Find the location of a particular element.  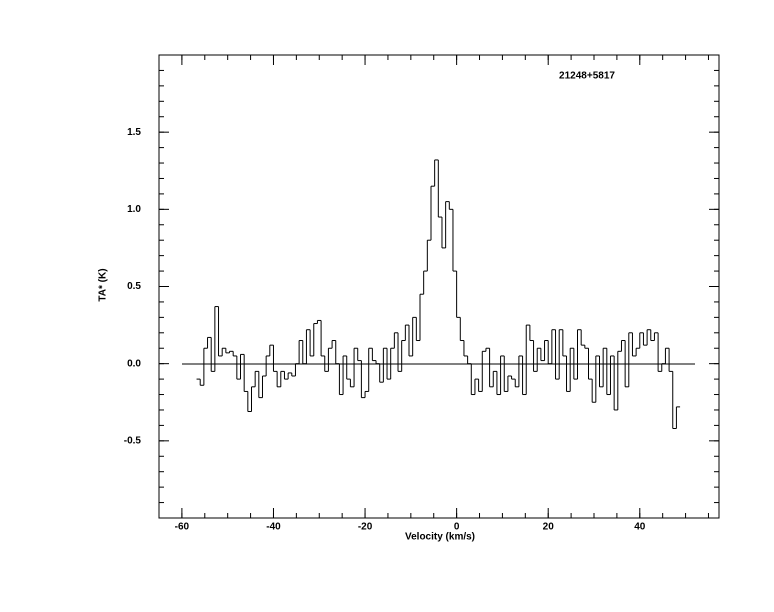

x-tick-label: 40 is located at coordinates (640, 527).